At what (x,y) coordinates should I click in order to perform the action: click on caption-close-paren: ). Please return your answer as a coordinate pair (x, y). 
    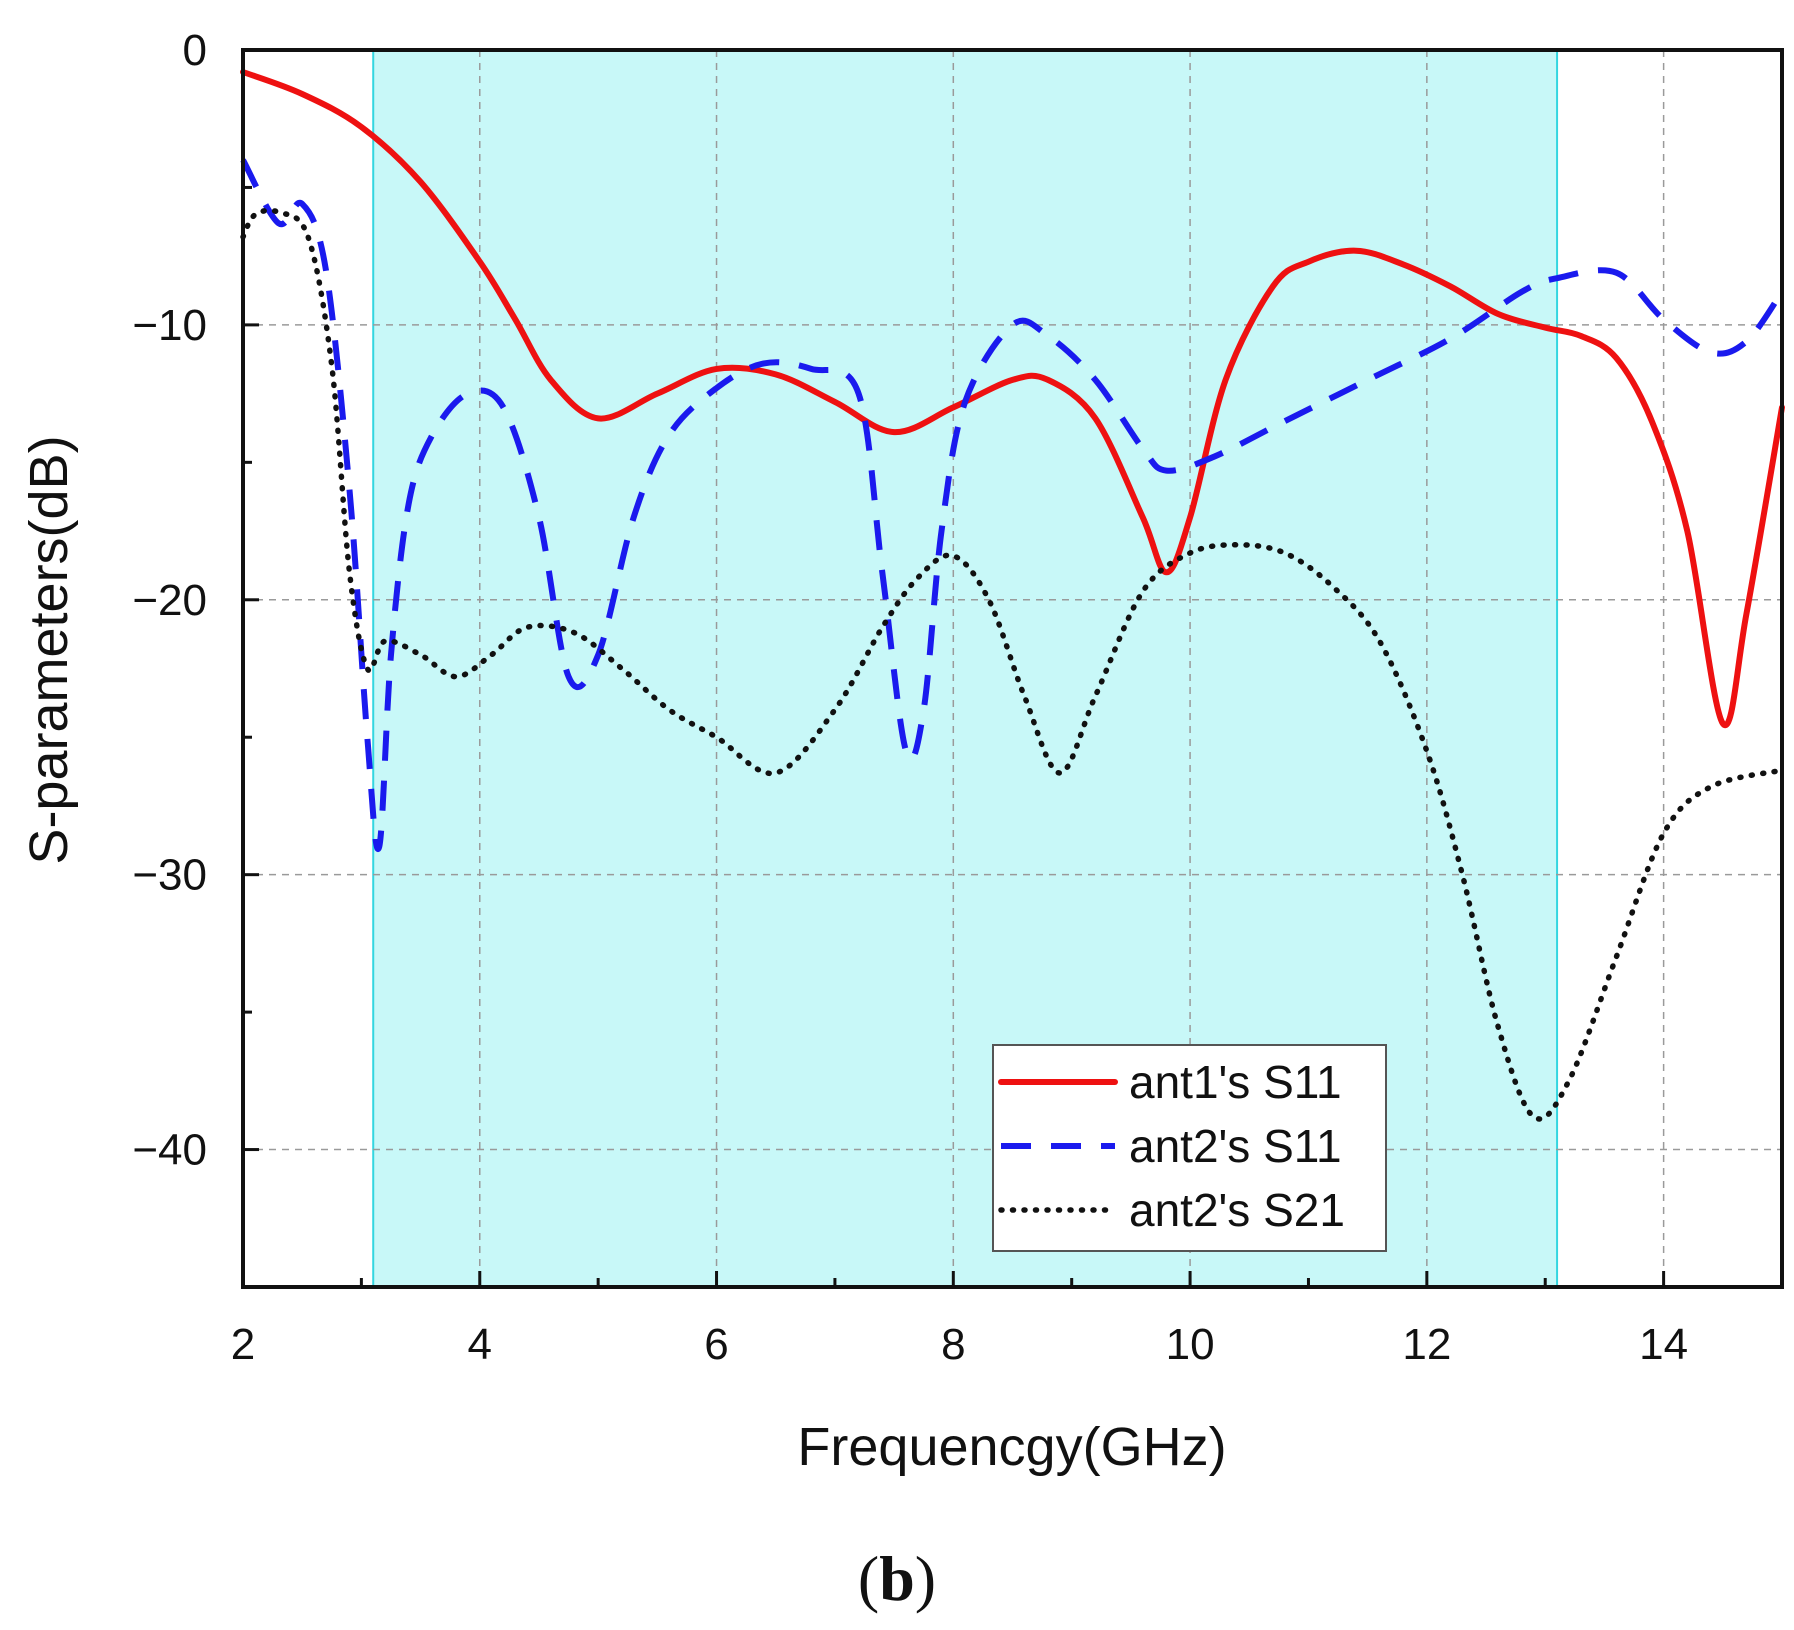
    Looking at the image, I should click on (925, 1578).